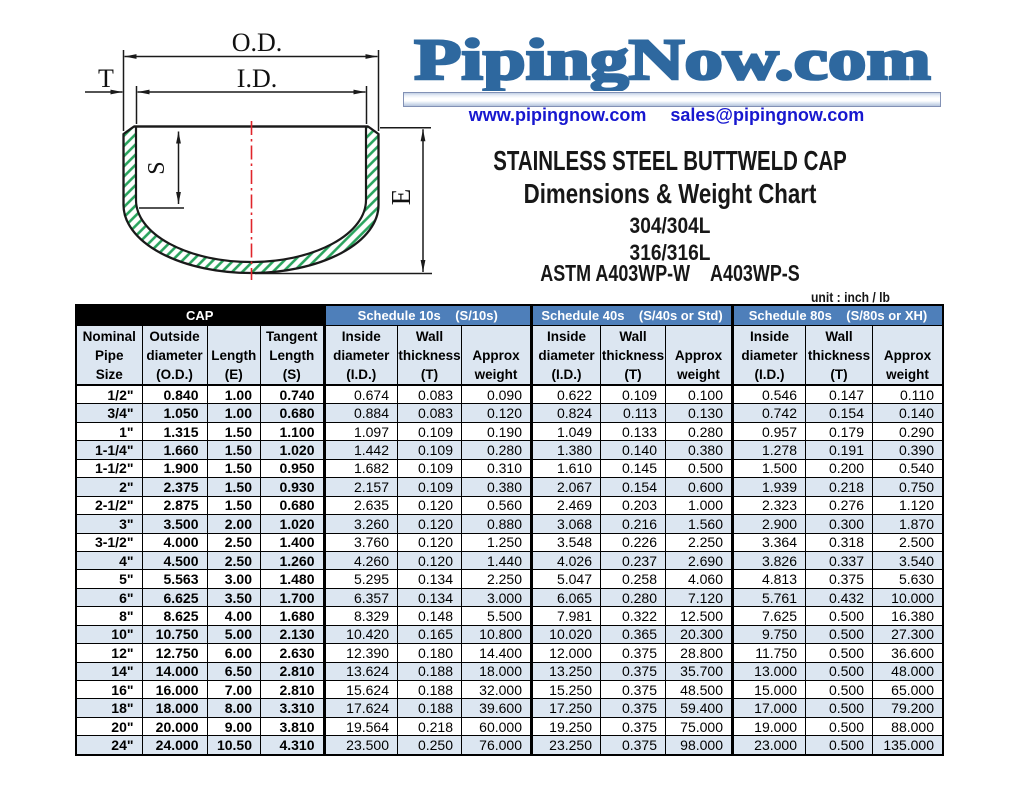  What do you see at coordinates (157, 167) in the screenshot?
I see `svg-text: S` at bounding box center [157, 167].